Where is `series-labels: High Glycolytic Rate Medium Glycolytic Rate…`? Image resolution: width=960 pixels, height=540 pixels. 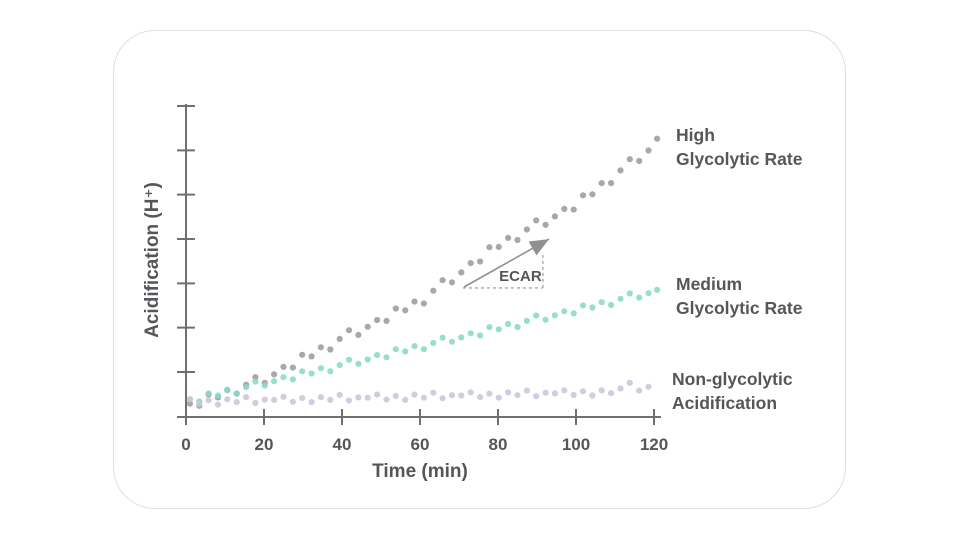
series-labels: High Glycolytic Rate Medium Glycolytic Rate… is located at coordinates (737, 269).